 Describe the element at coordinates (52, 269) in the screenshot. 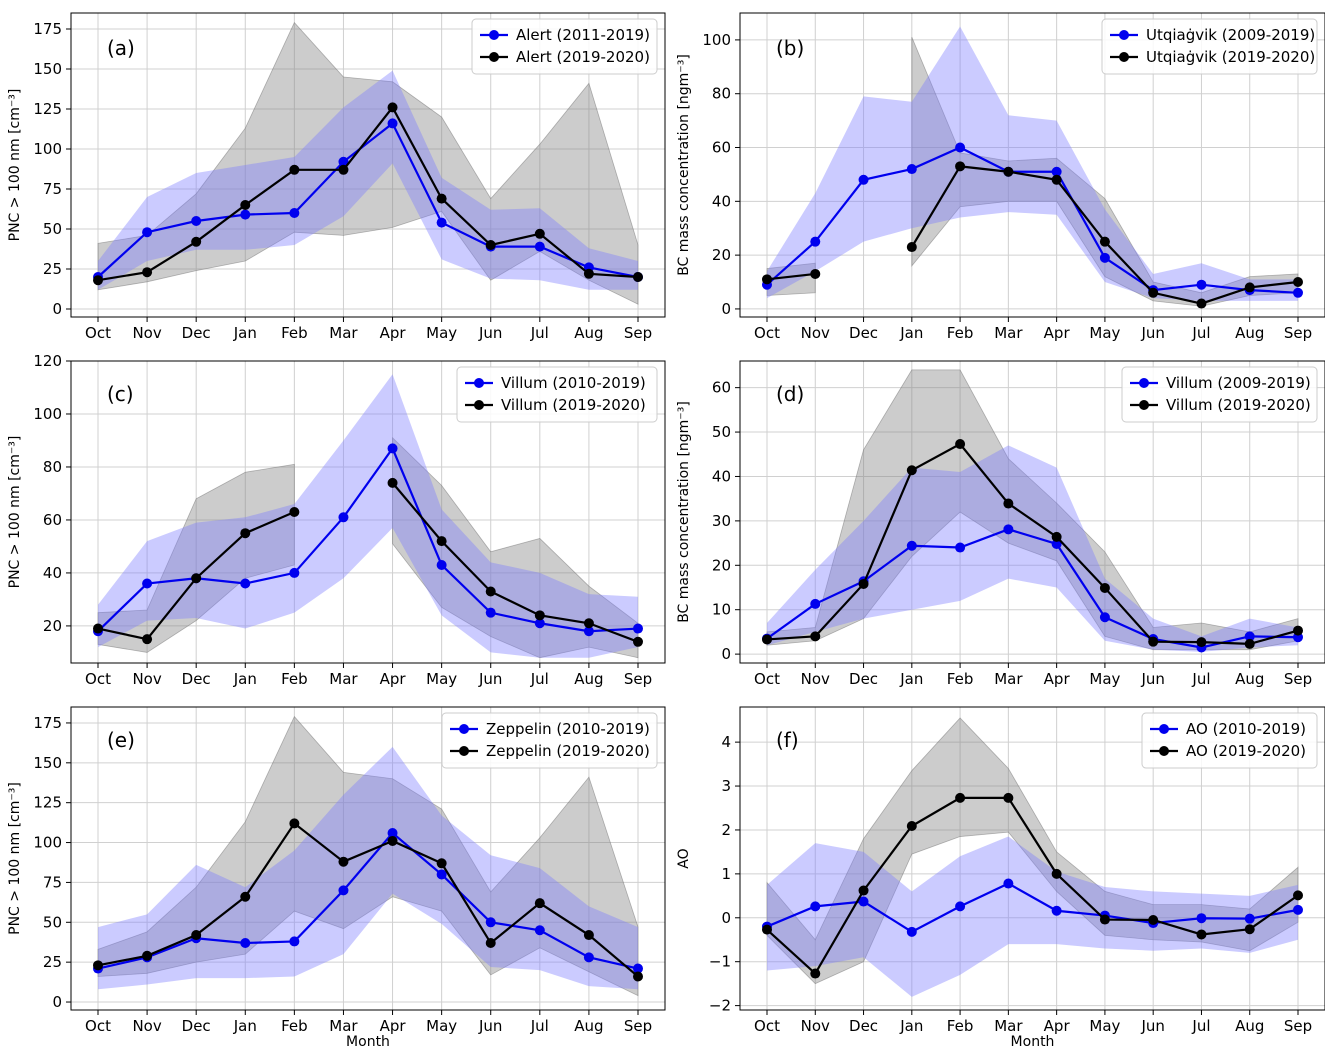

I see `y-tick-label: 25` at that location.